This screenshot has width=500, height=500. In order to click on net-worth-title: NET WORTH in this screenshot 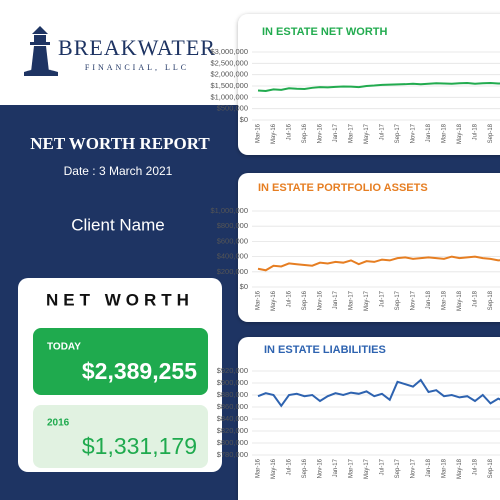, I will do `click(120, 299)`.